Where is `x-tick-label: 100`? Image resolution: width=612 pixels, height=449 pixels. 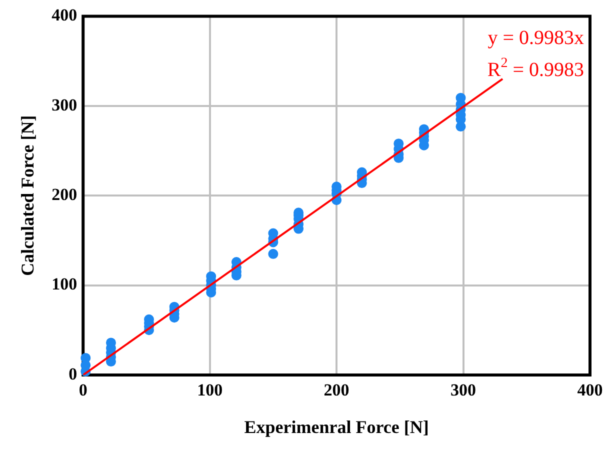
x-tick-label: 100 is located at coordinates (210, 390).